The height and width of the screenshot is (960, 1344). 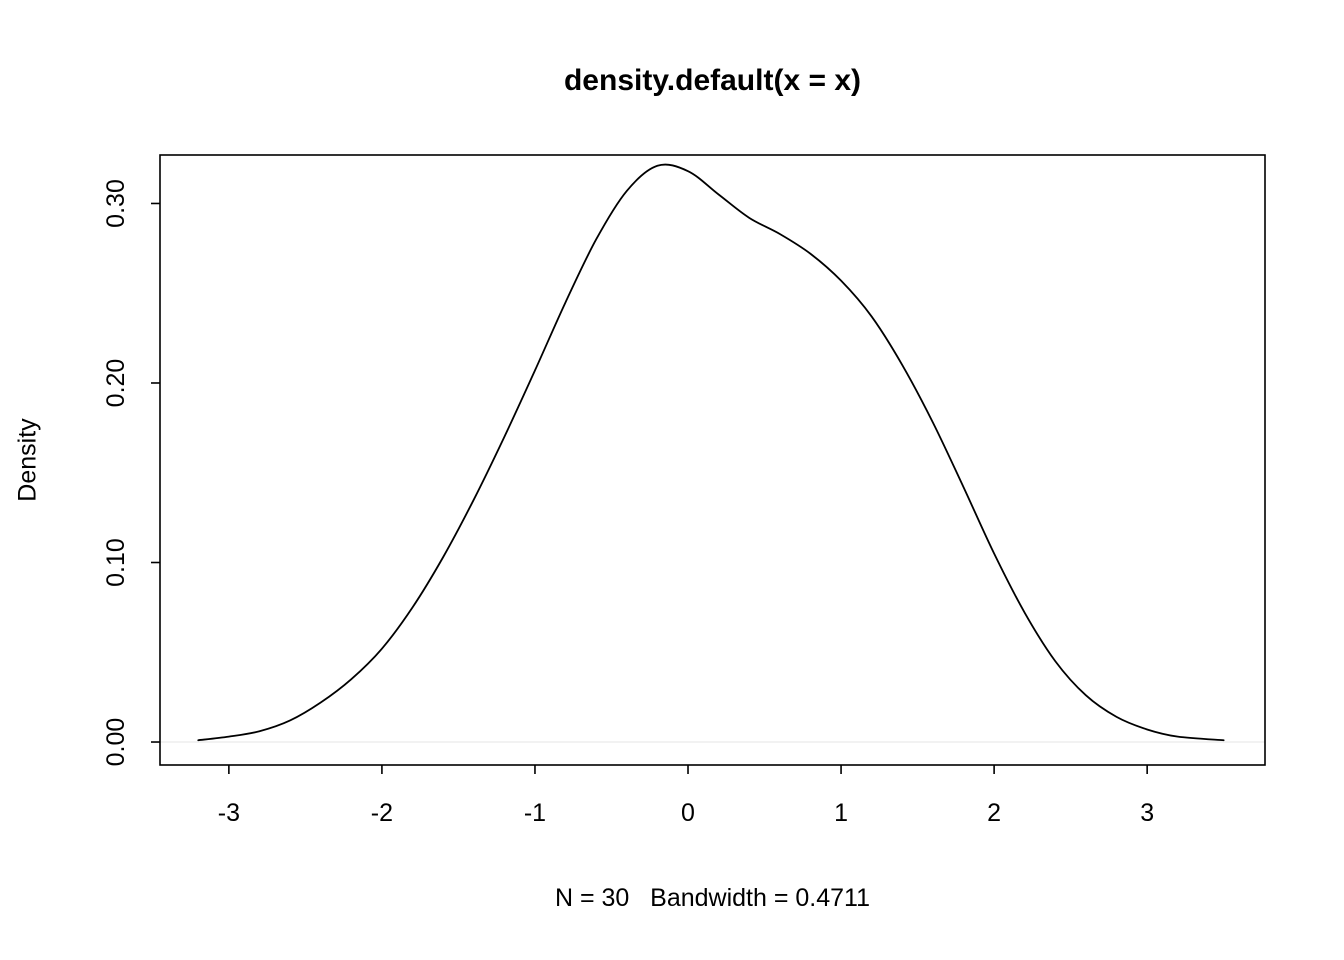 I want to click on x-tick-label: -2, so click(x=382, y=813).